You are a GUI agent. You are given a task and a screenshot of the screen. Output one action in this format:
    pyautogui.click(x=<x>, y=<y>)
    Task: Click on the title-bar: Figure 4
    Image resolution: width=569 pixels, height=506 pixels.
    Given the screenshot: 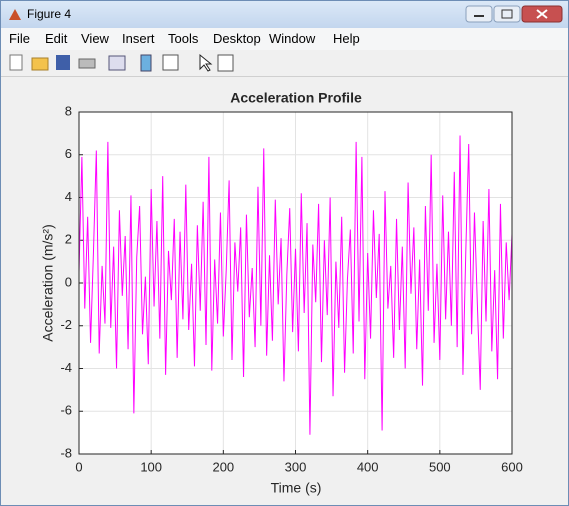 What is the action you would take?
    pyautogui.click(x=284, y=14)
    